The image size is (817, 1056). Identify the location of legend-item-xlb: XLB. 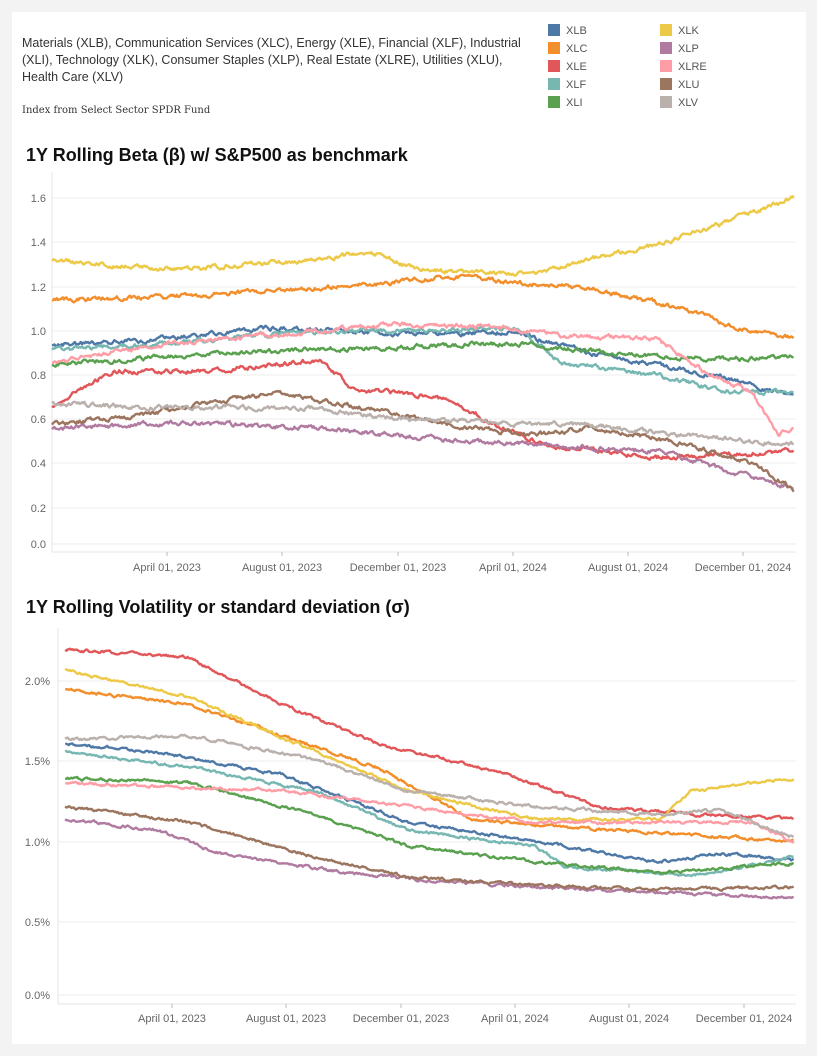
(567, 31).